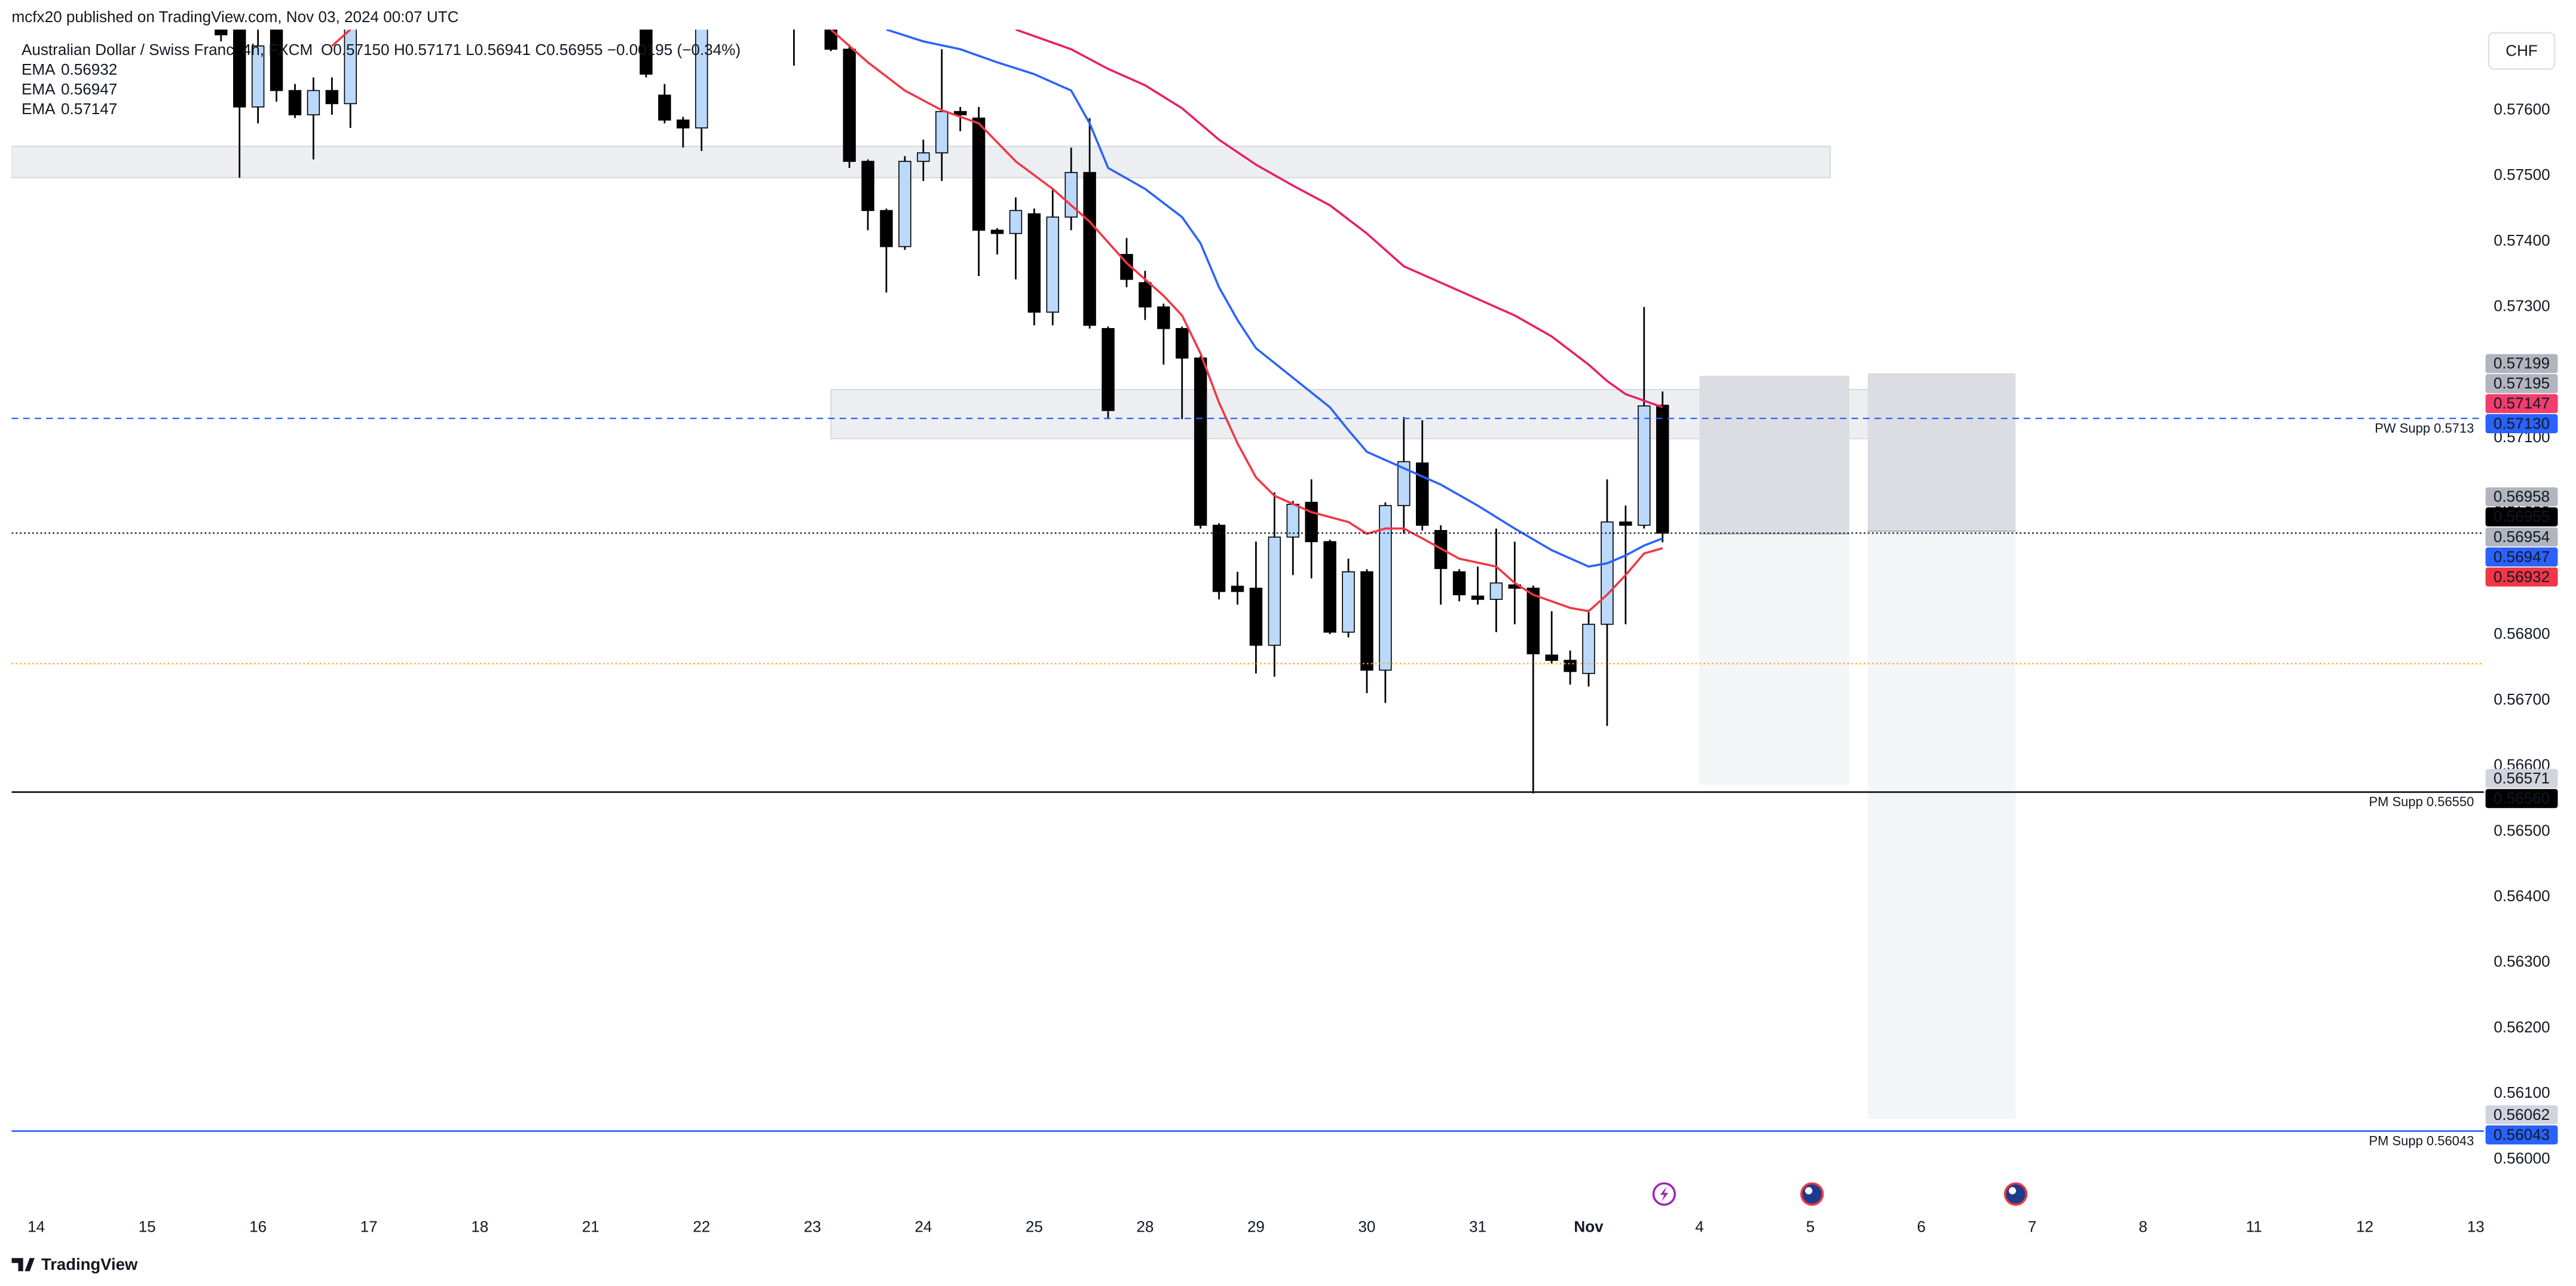  I want to click on x-tick-label: 7, so click(2032, 1226).